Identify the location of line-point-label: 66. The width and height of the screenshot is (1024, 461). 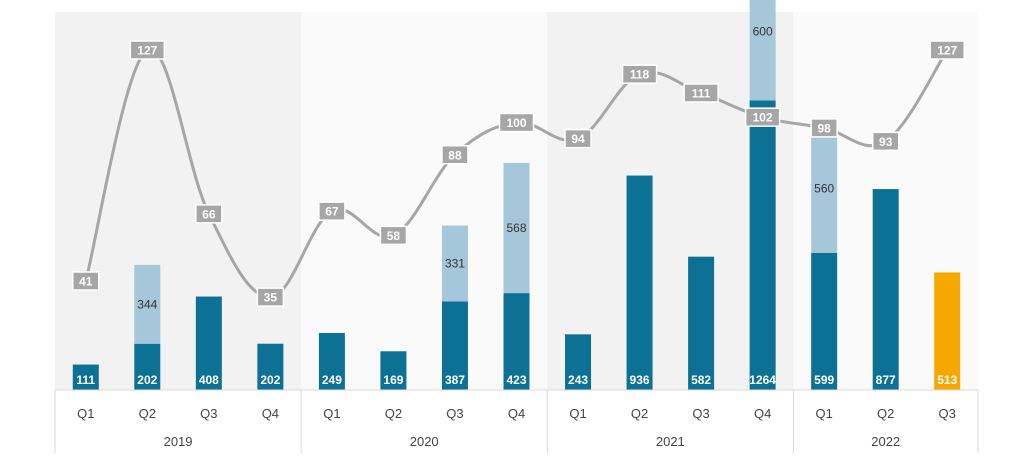
(209, 214).